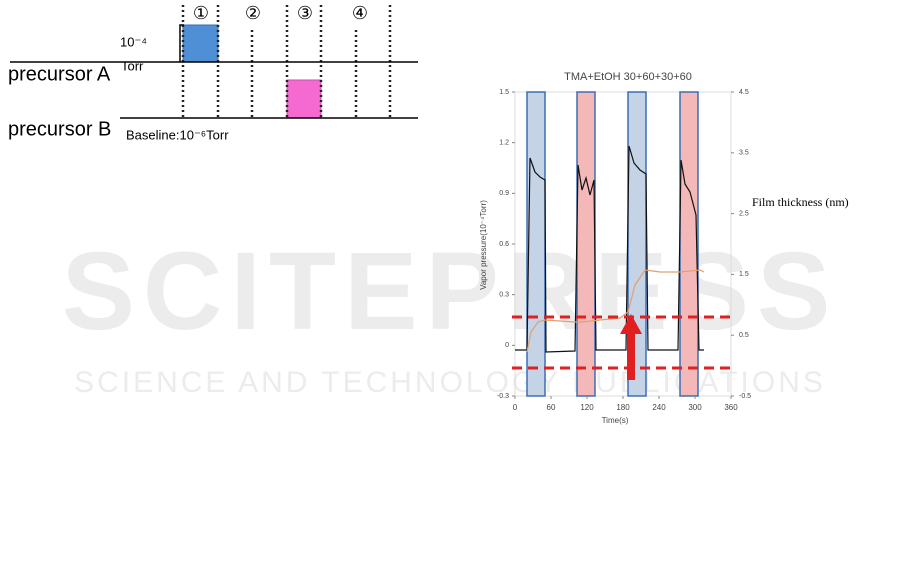  Describe the element at coordinates (181, 43) in the screenshot. I see `pressure-bracket` at that location.